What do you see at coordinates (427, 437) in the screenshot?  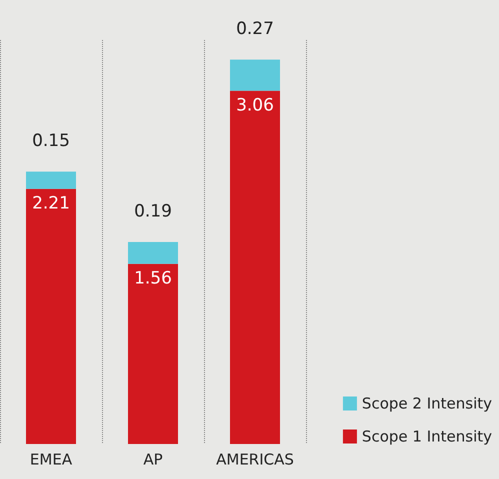 I see `legend-label: Scope 1 Intensity` at bounding box center [427, 437].